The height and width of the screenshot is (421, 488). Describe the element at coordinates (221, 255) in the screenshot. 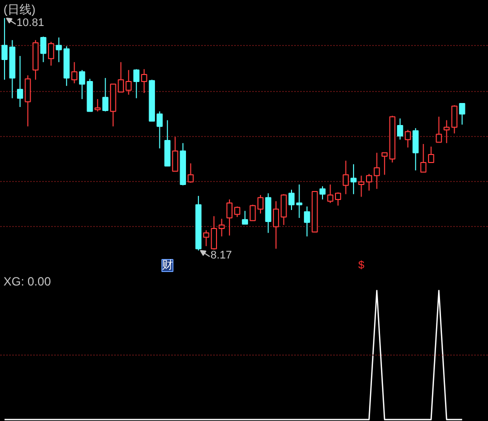

I see `annotation: 8.17` at that location.